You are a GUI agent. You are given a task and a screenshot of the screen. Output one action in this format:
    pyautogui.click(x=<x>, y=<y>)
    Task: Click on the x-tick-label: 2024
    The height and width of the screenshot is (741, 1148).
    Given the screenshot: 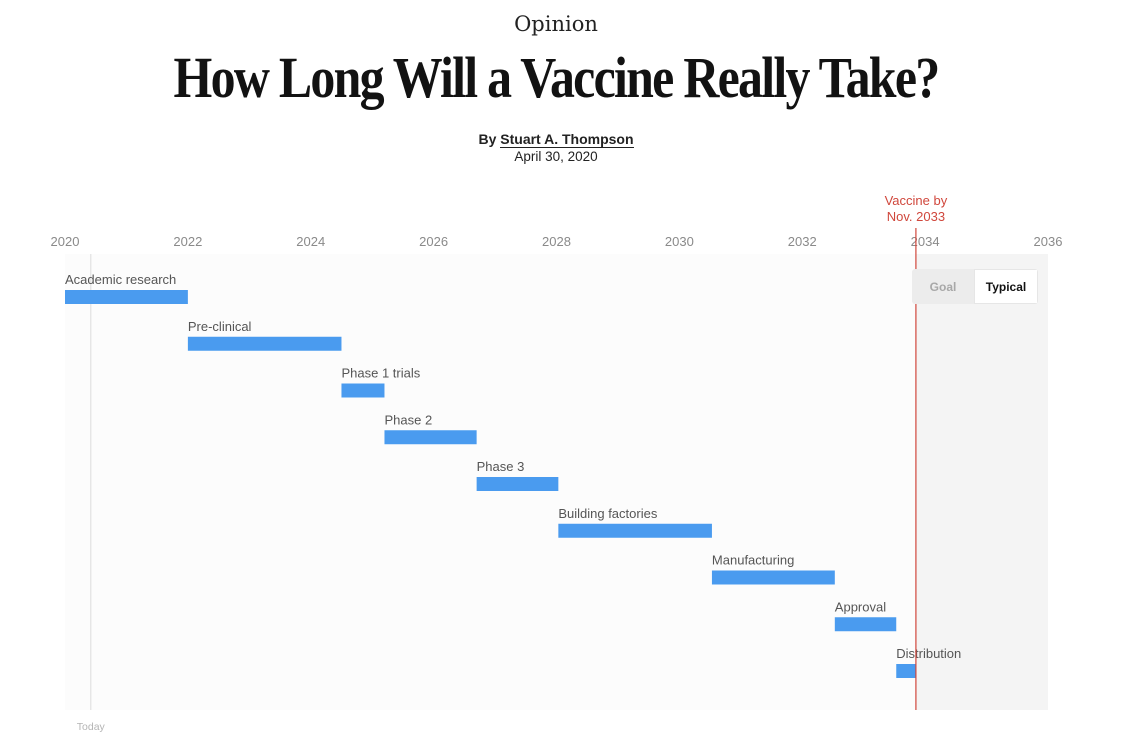 What is the action you would take?
    pyautogui.click(x=310, y=241)
    